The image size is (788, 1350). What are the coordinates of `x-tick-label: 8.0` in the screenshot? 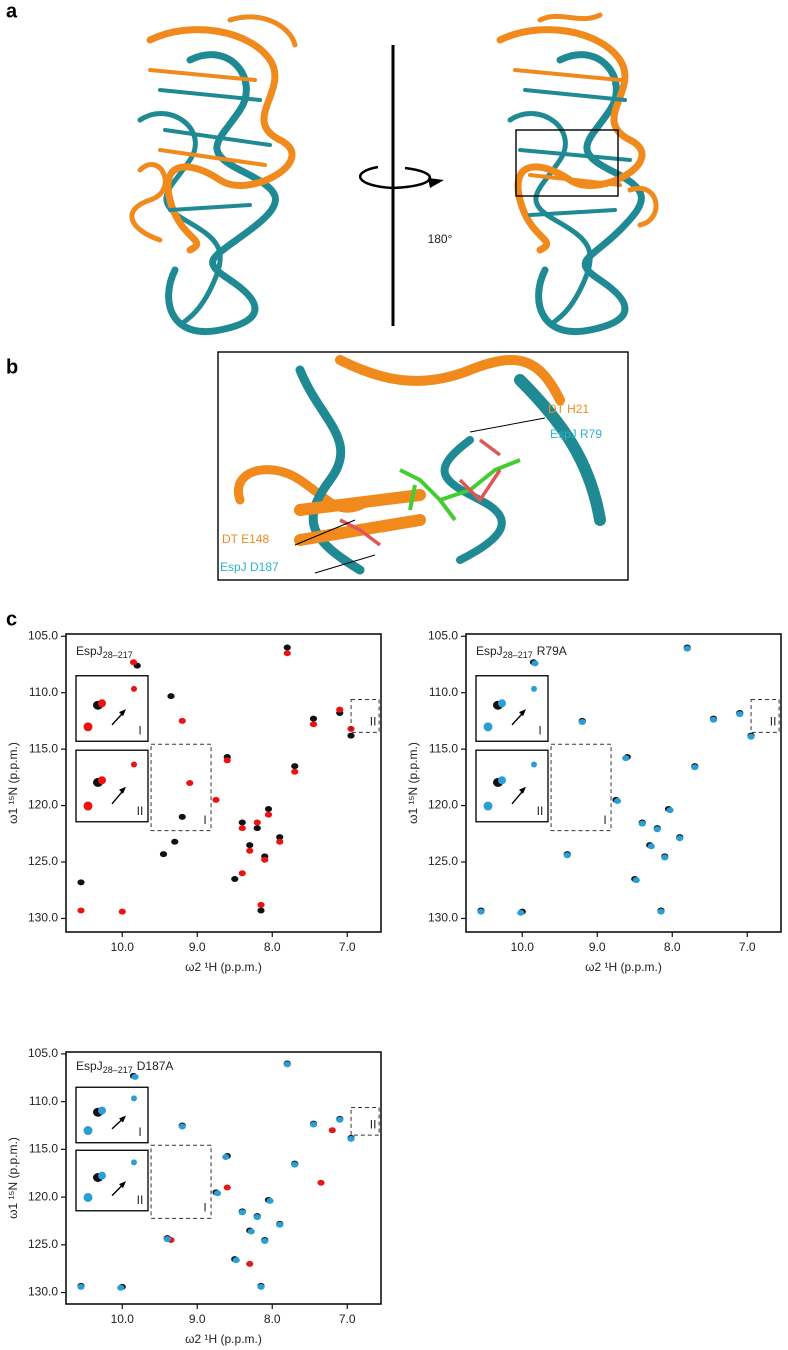 It's located at (272, 947).